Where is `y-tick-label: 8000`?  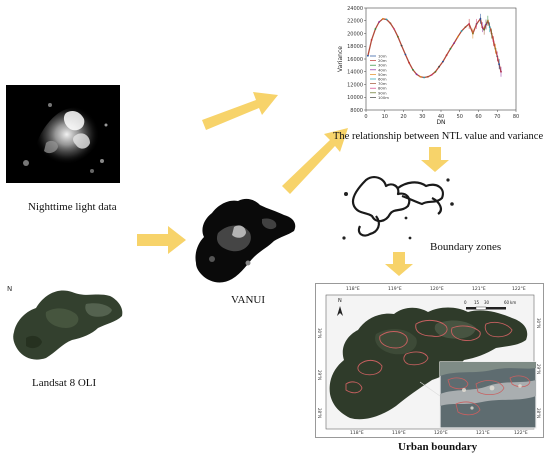 y-tick-label: 8000 is located at coordinates (356, 111).